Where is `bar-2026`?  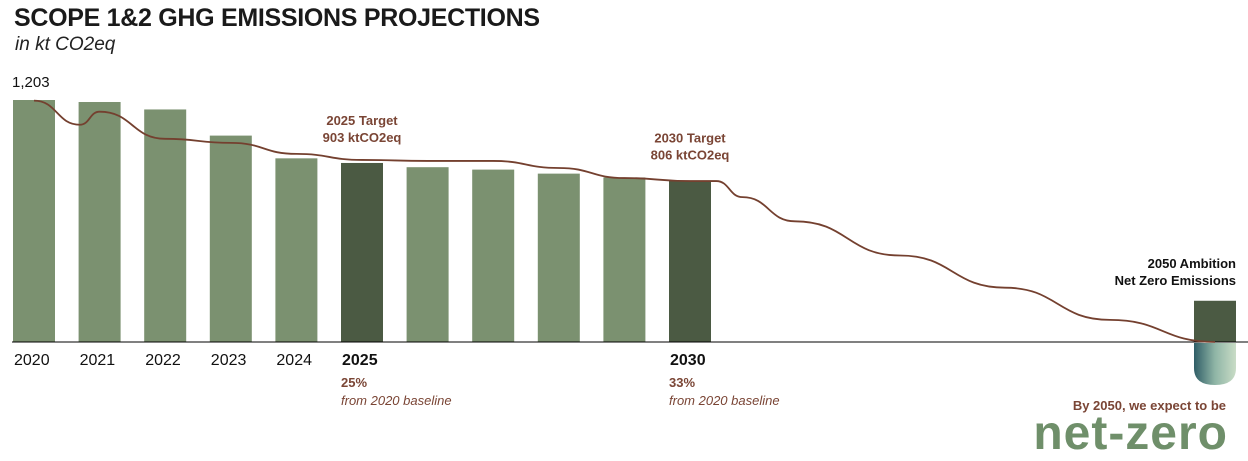
bar-2026 is located at coordinates (427, 254).